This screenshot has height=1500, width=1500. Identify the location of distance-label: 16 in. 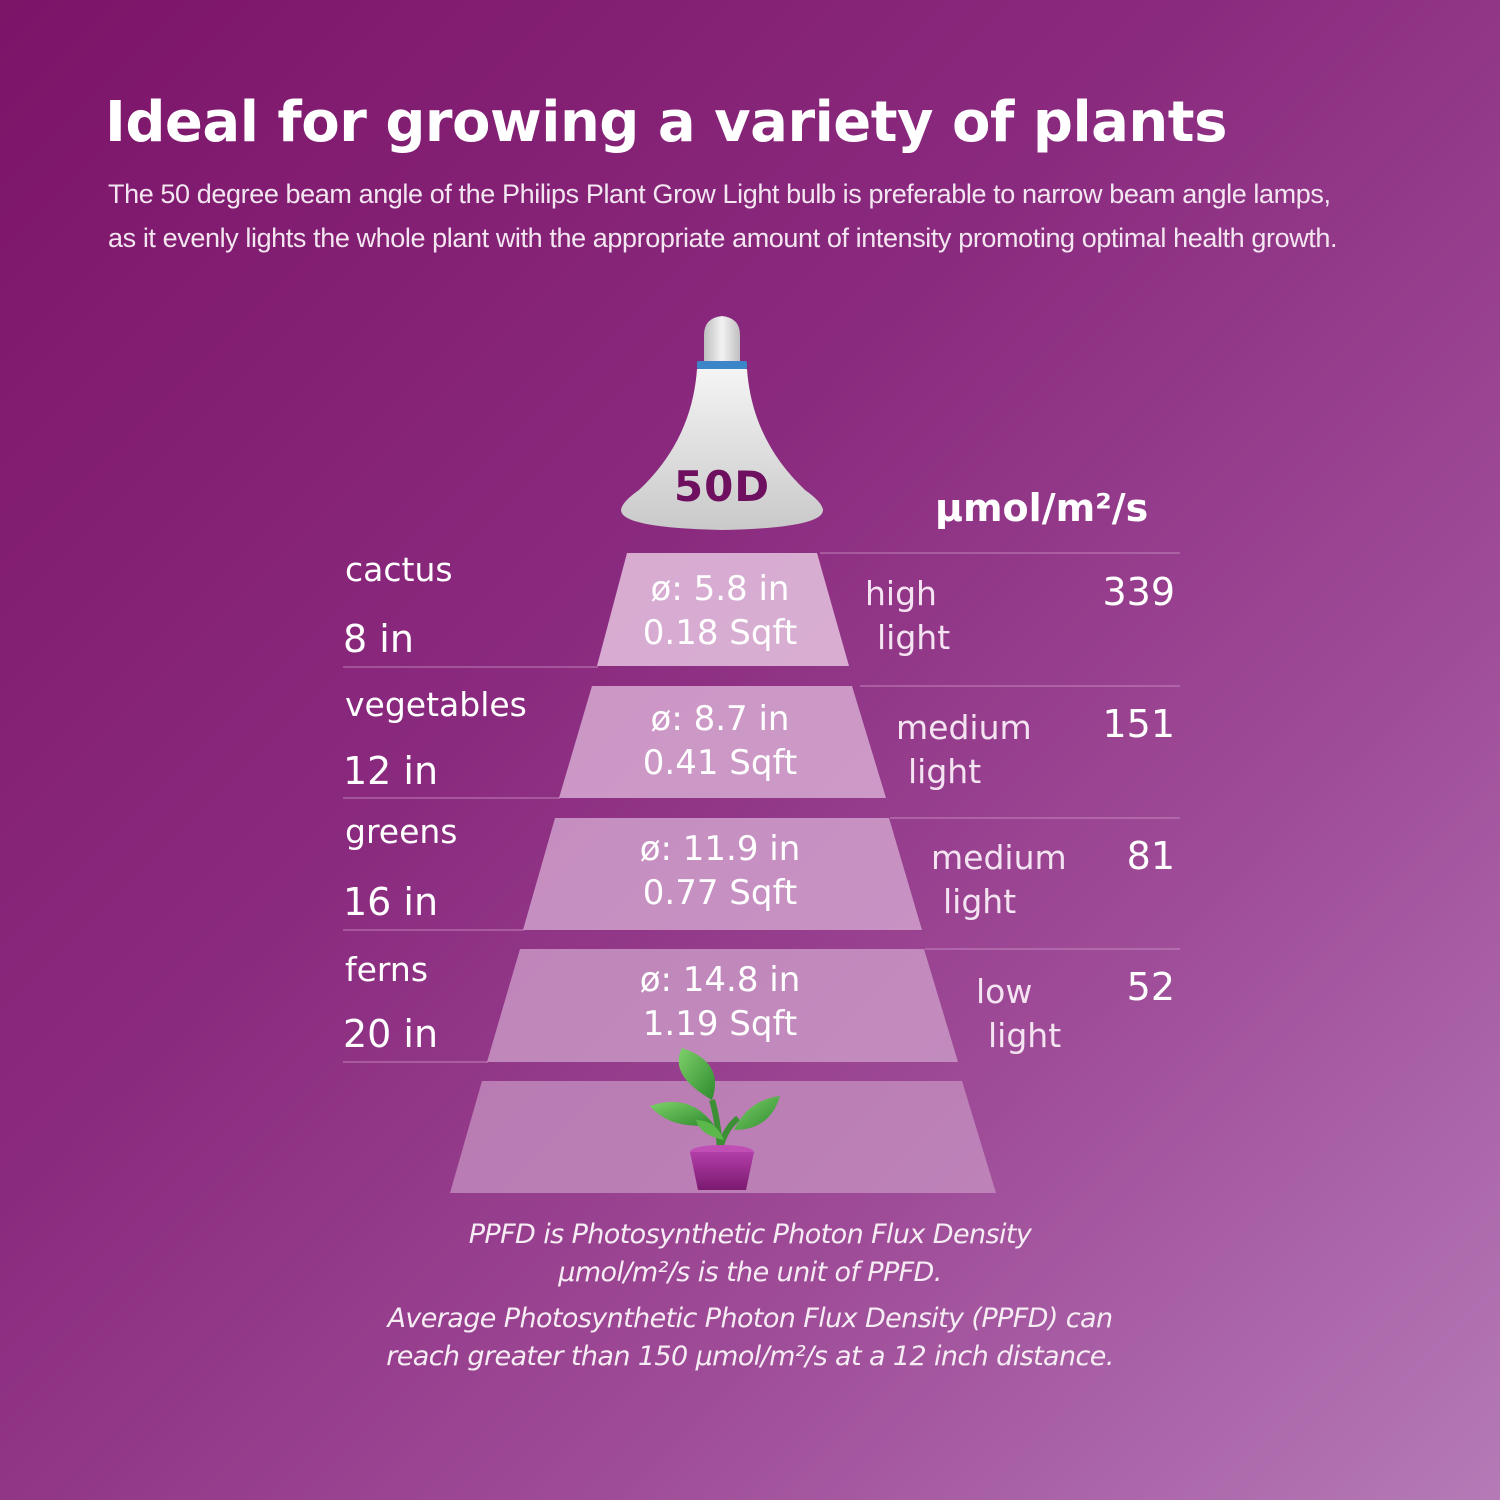
(391, 902).